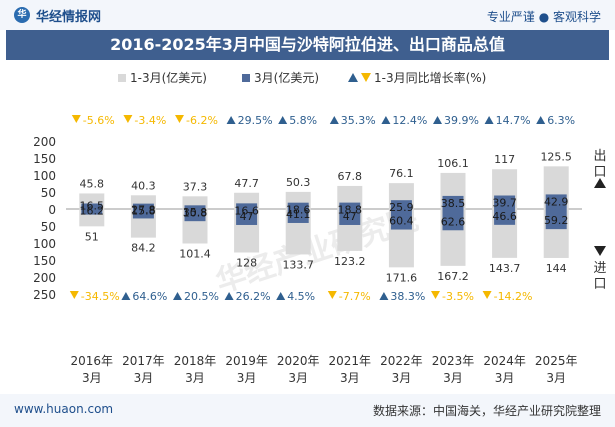 The image size is (615, 427). Describe the element at coordinates (298, 264) in the screenshot. I see `import-cumulative-label: 133.7` at that location.